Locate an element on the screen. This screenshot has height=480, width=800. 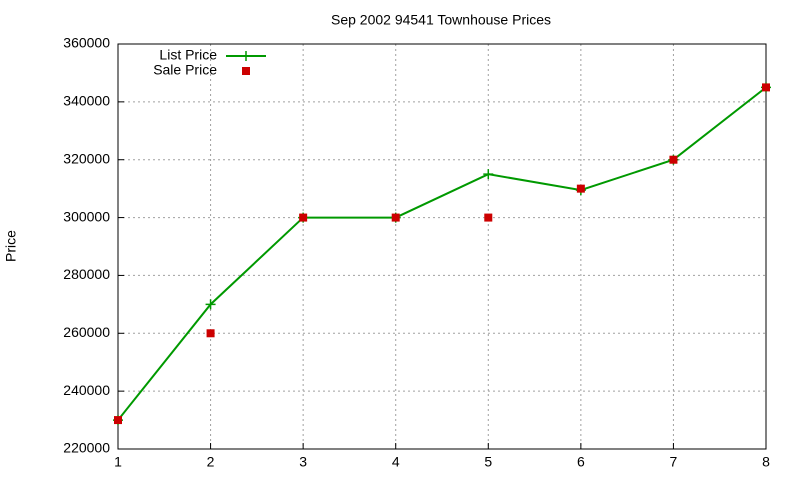
chart-title: Sep 2002 94541 Townhouse Prices is located at coordinates (441, 20).